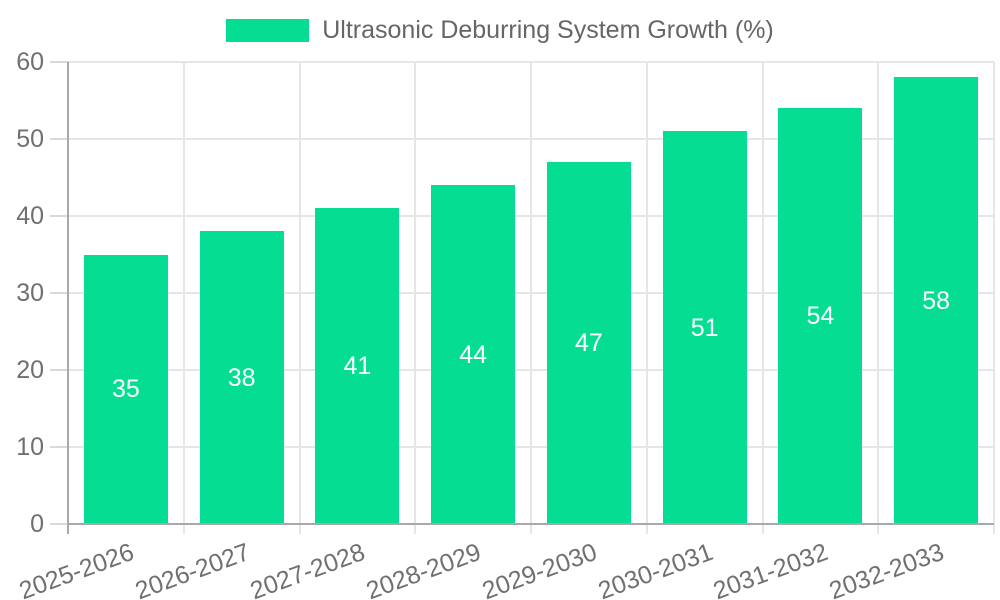 The height and width of the screenshot is (600, 1000). What do you see at coordinates (37, 524) in the screenshot?
I see `y-tick-label: 0` at bounding box center [37, 524].